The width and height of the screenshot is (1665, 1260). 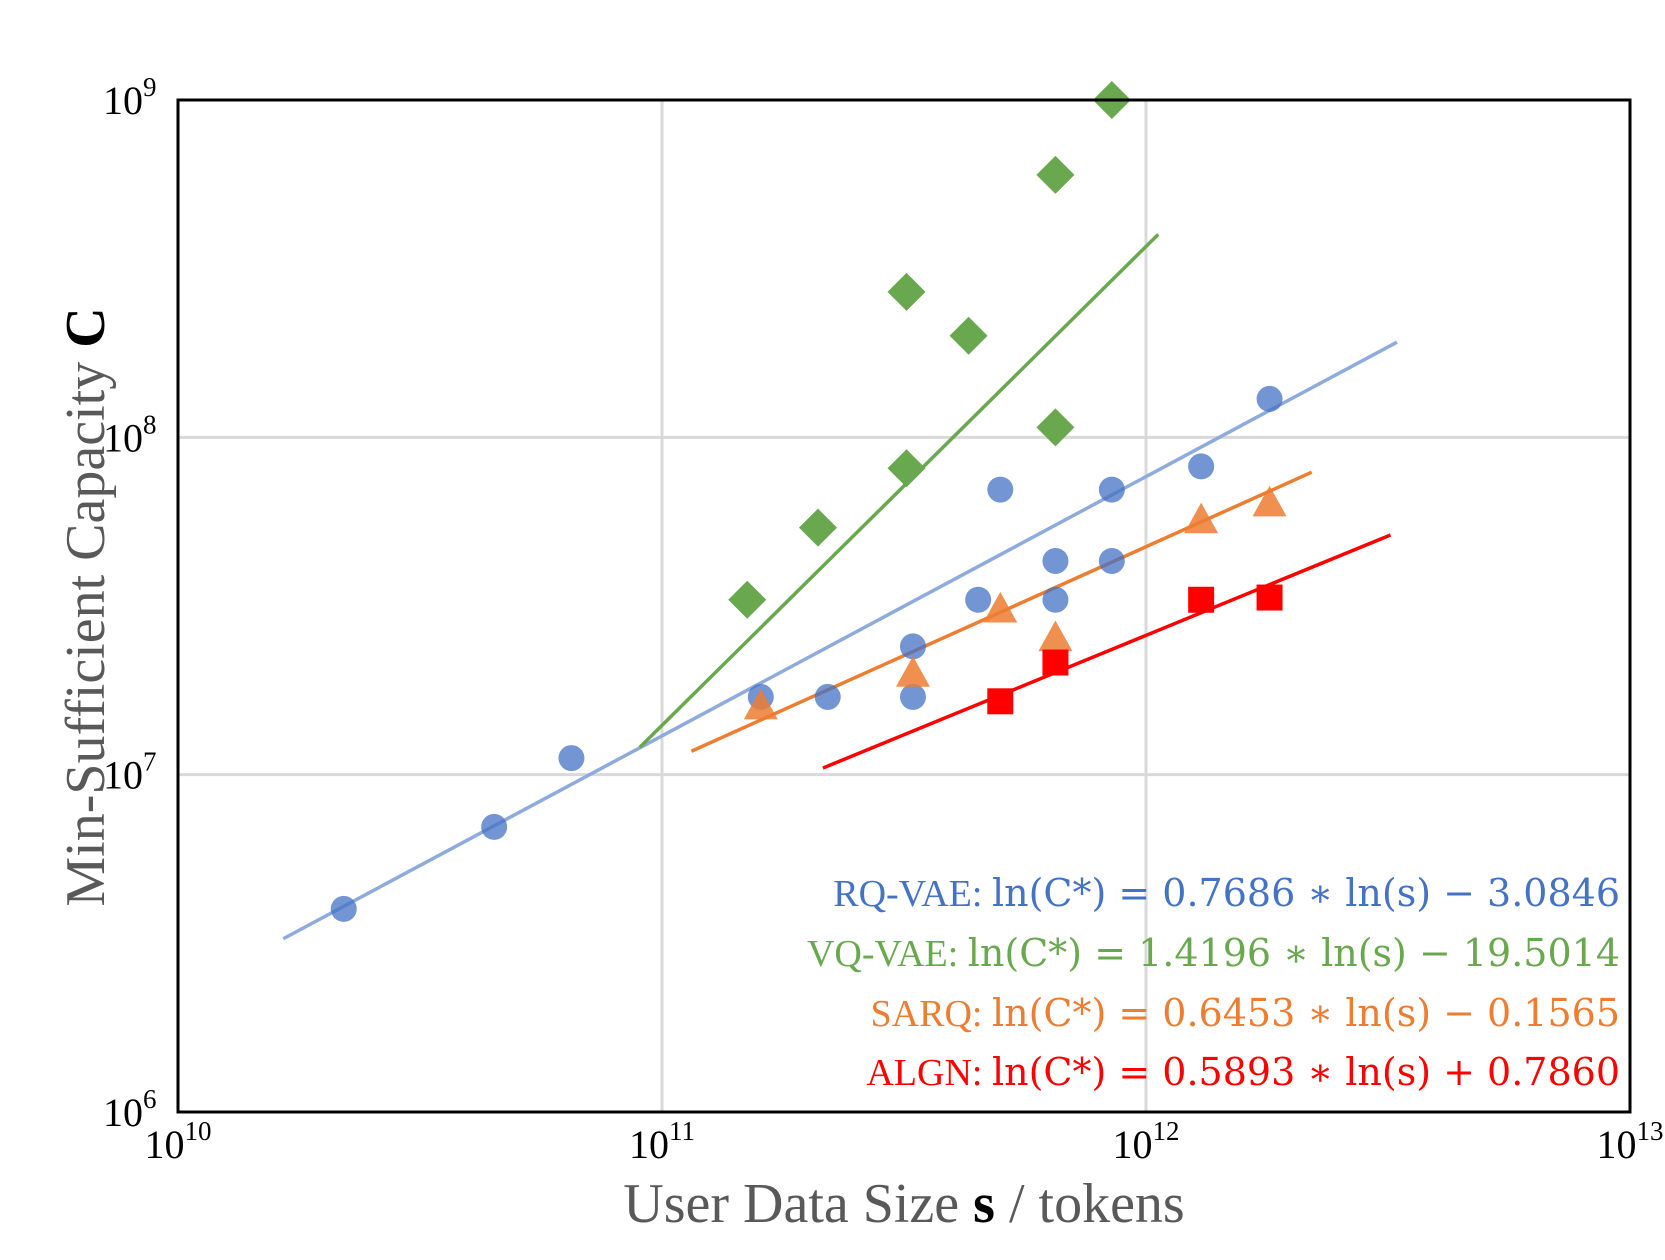 I want to click on x-axis-title: User Data Size s / tokens, so click(x=903, y=1204).